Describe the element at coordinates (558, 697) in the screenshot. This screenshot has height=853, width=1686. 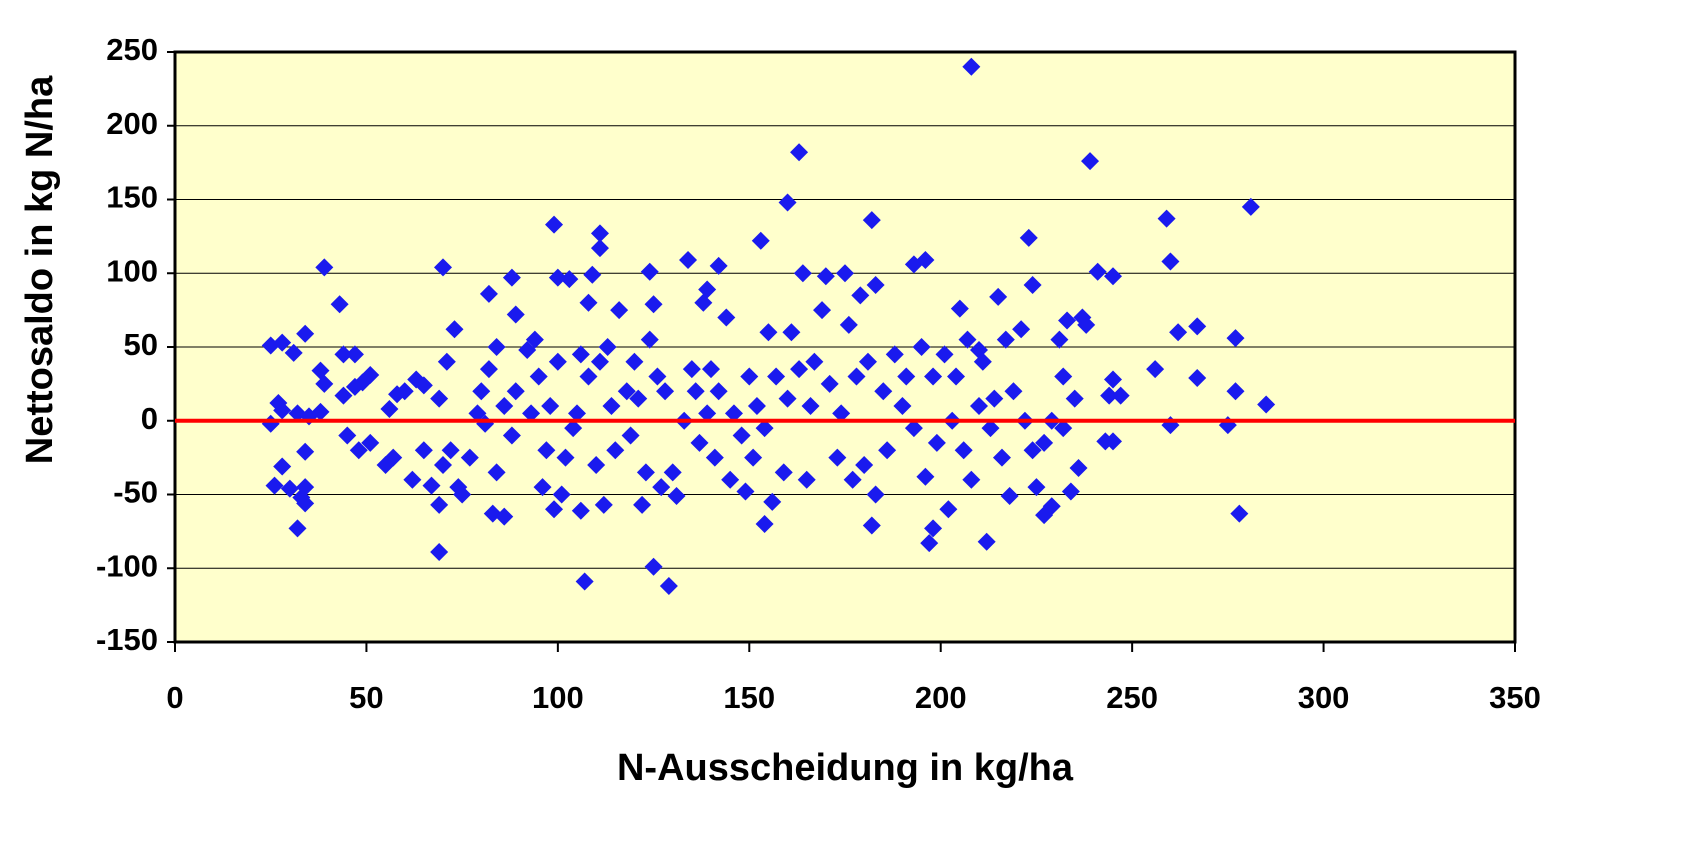
I see `x-tick-label: 100` at that location.